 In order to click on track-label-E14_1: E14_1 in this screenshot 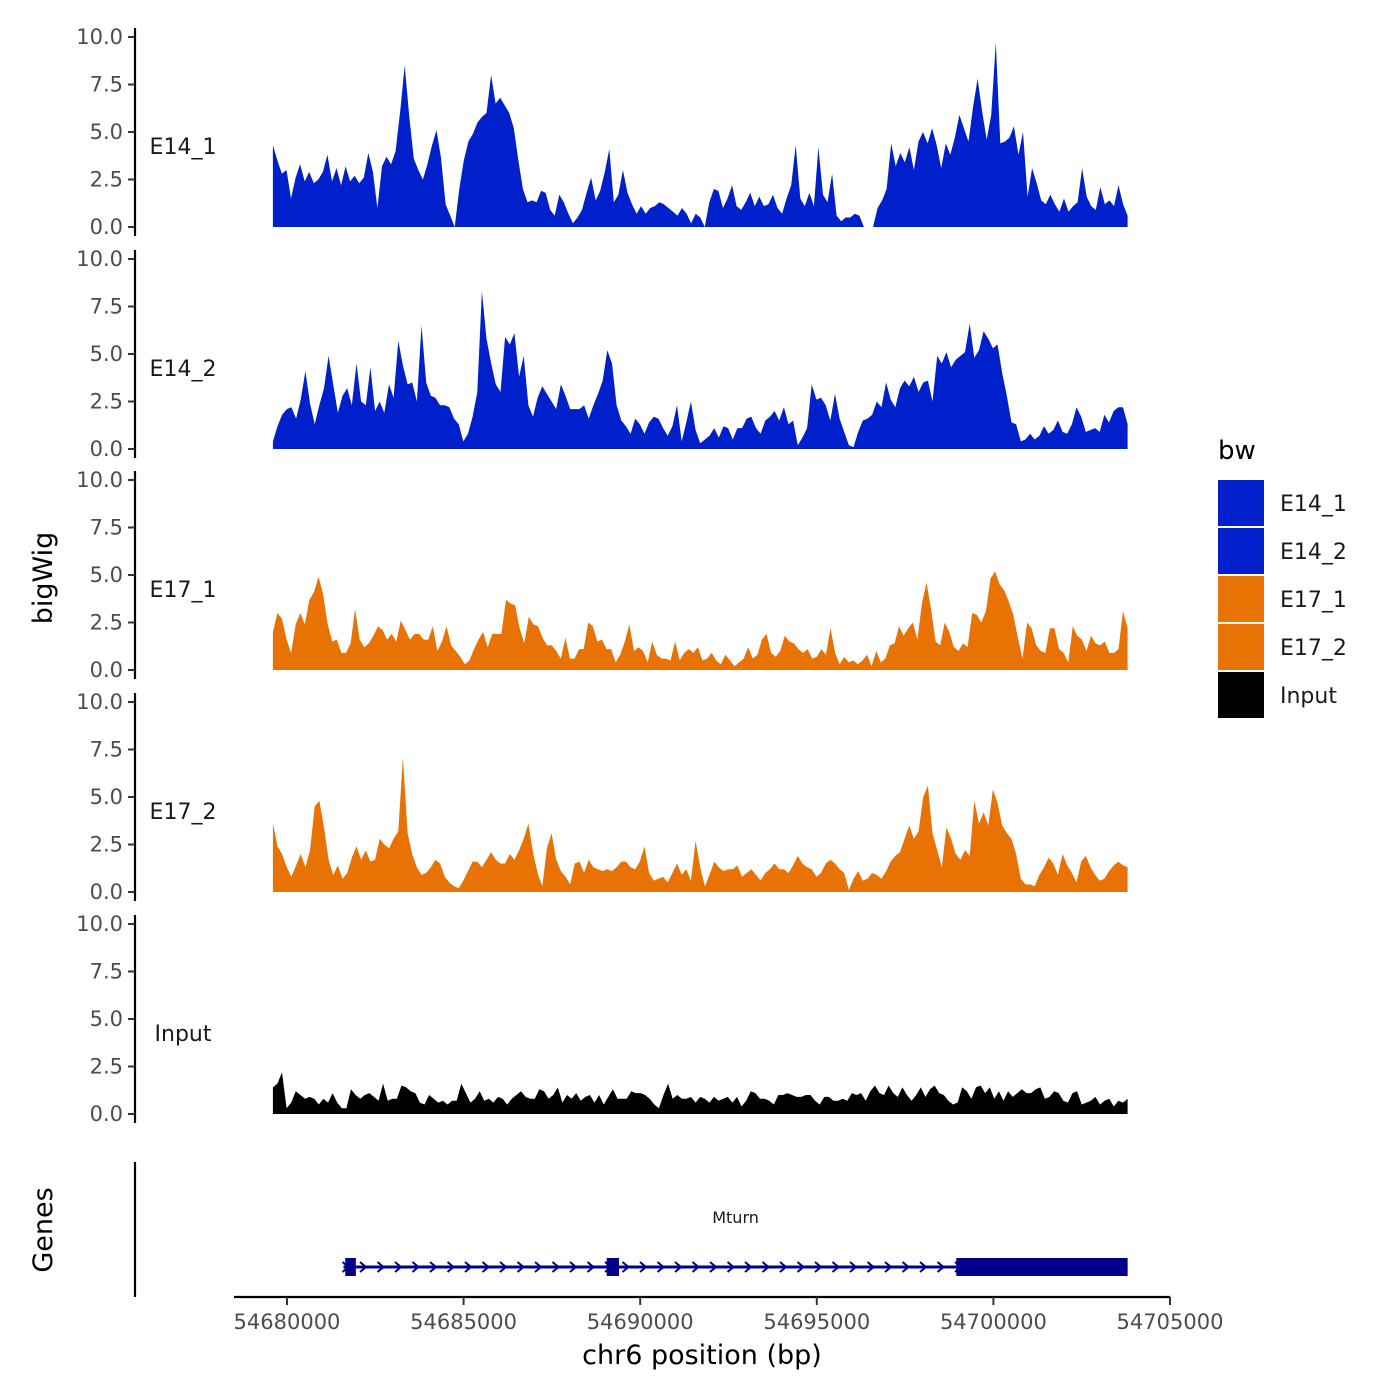, I will do `click(183, 147)`.